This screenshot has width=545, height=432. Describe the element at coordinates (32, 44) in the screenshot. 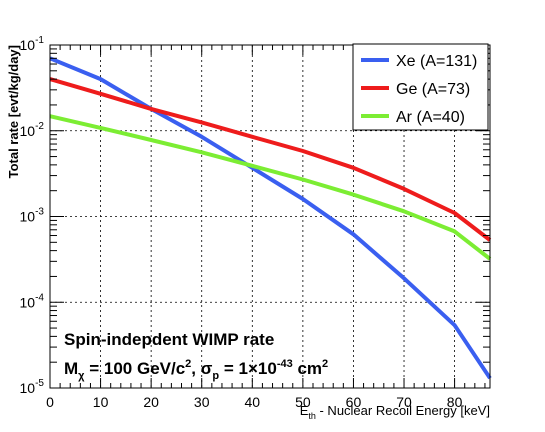

I see `y-tick-label: 10⁻¹` at that location.